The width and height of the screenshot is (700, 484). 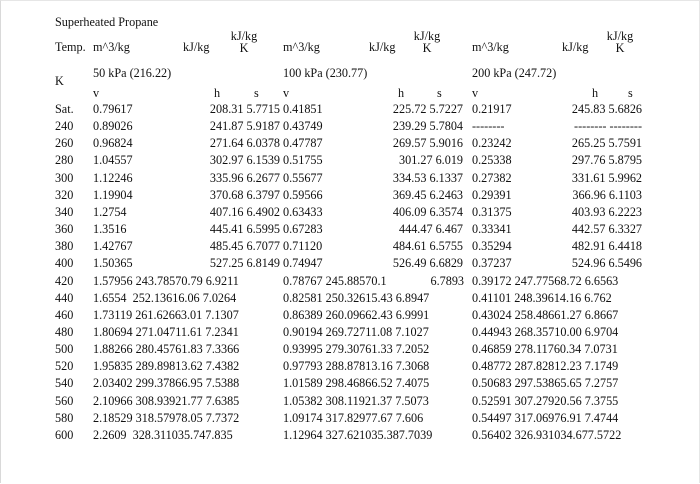 What do you see at coordinates (303, 178) in the screenshot?
I see `row-4-b-0: 0.55677` at bounding box center [303, 178].